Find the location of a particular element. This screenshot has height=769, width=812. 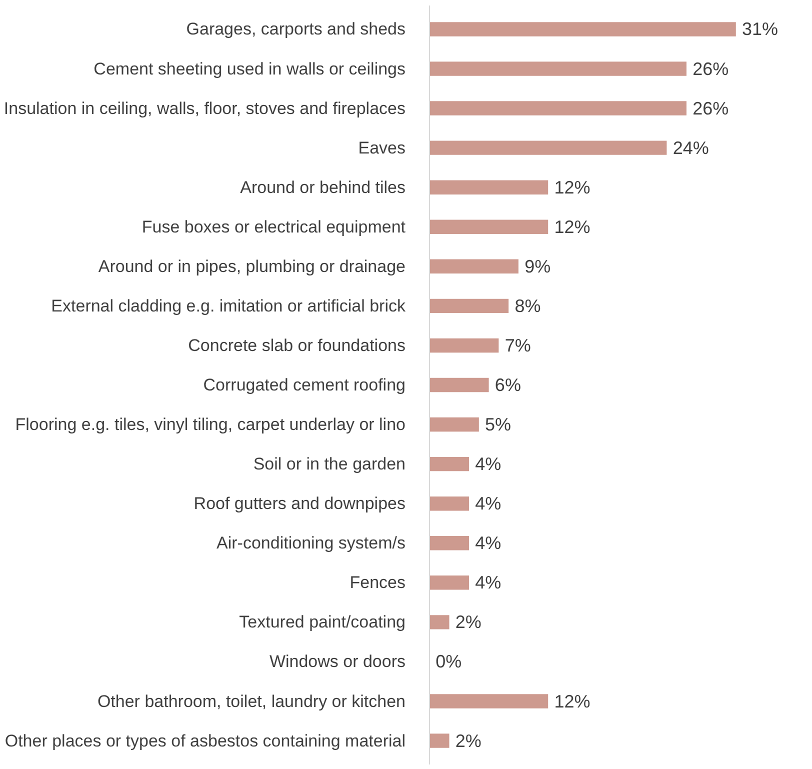

y-tick-label: Eaves is located at coordinates (382, 148).